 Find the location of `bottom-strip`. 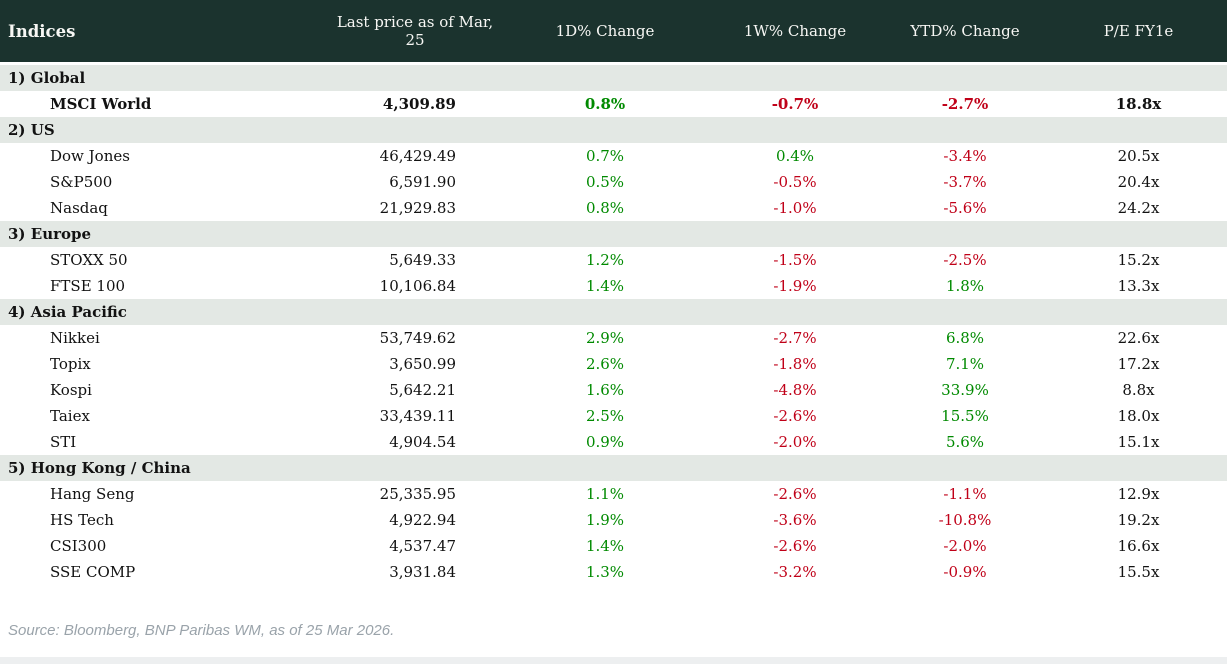

bottom-strip is located at coordinates (613, 660).